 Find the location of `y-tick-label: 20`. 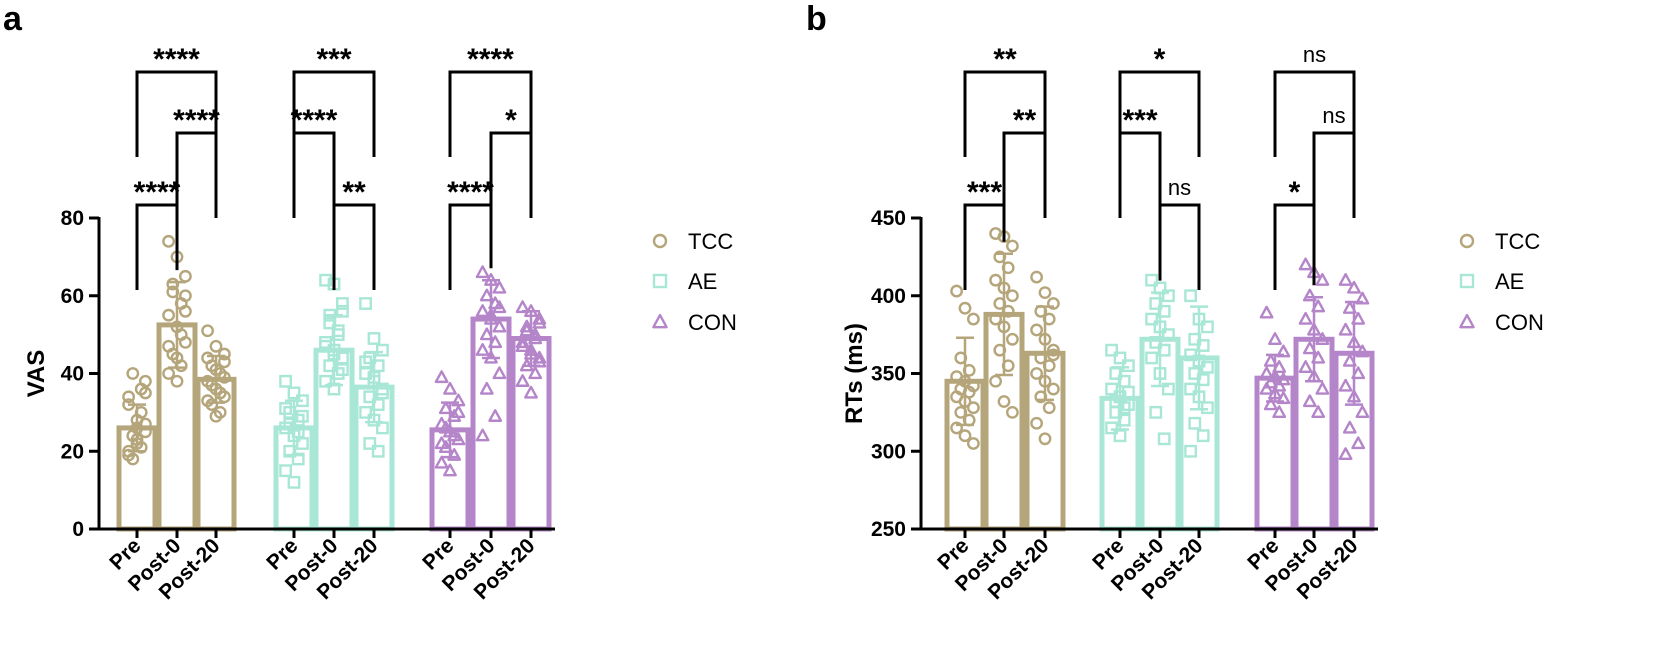

y-tick-label: 20 is located at coordinates (72, 451).